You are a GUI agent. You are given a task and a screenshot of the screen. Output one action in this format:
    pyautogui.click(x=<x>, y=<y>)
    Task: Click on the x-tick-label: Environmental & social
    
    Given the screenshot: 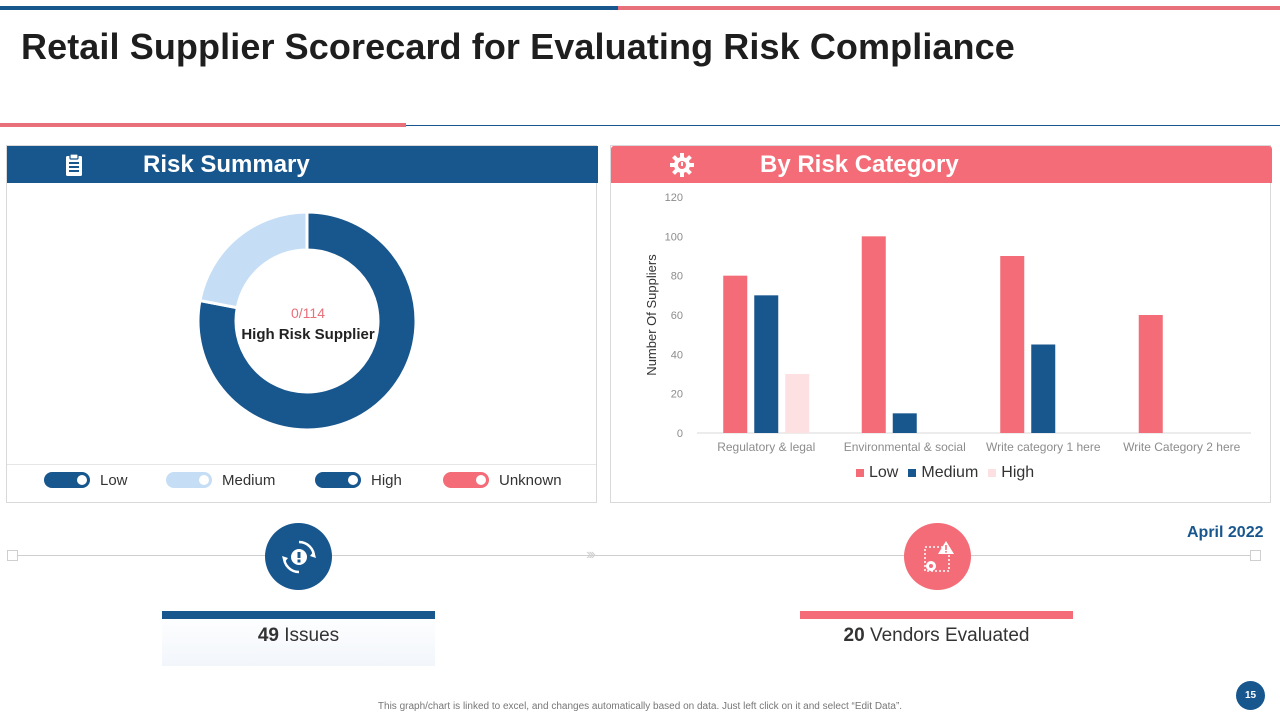 What is the action you would take?
    pyautogui.click(x=905, y=447)
    